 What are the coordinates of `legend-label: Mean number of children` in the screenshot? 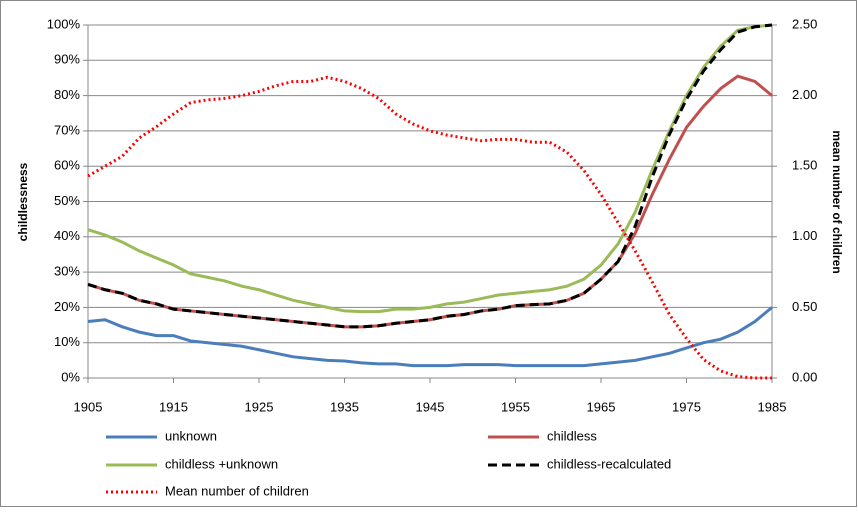 It's located at (237, 490).